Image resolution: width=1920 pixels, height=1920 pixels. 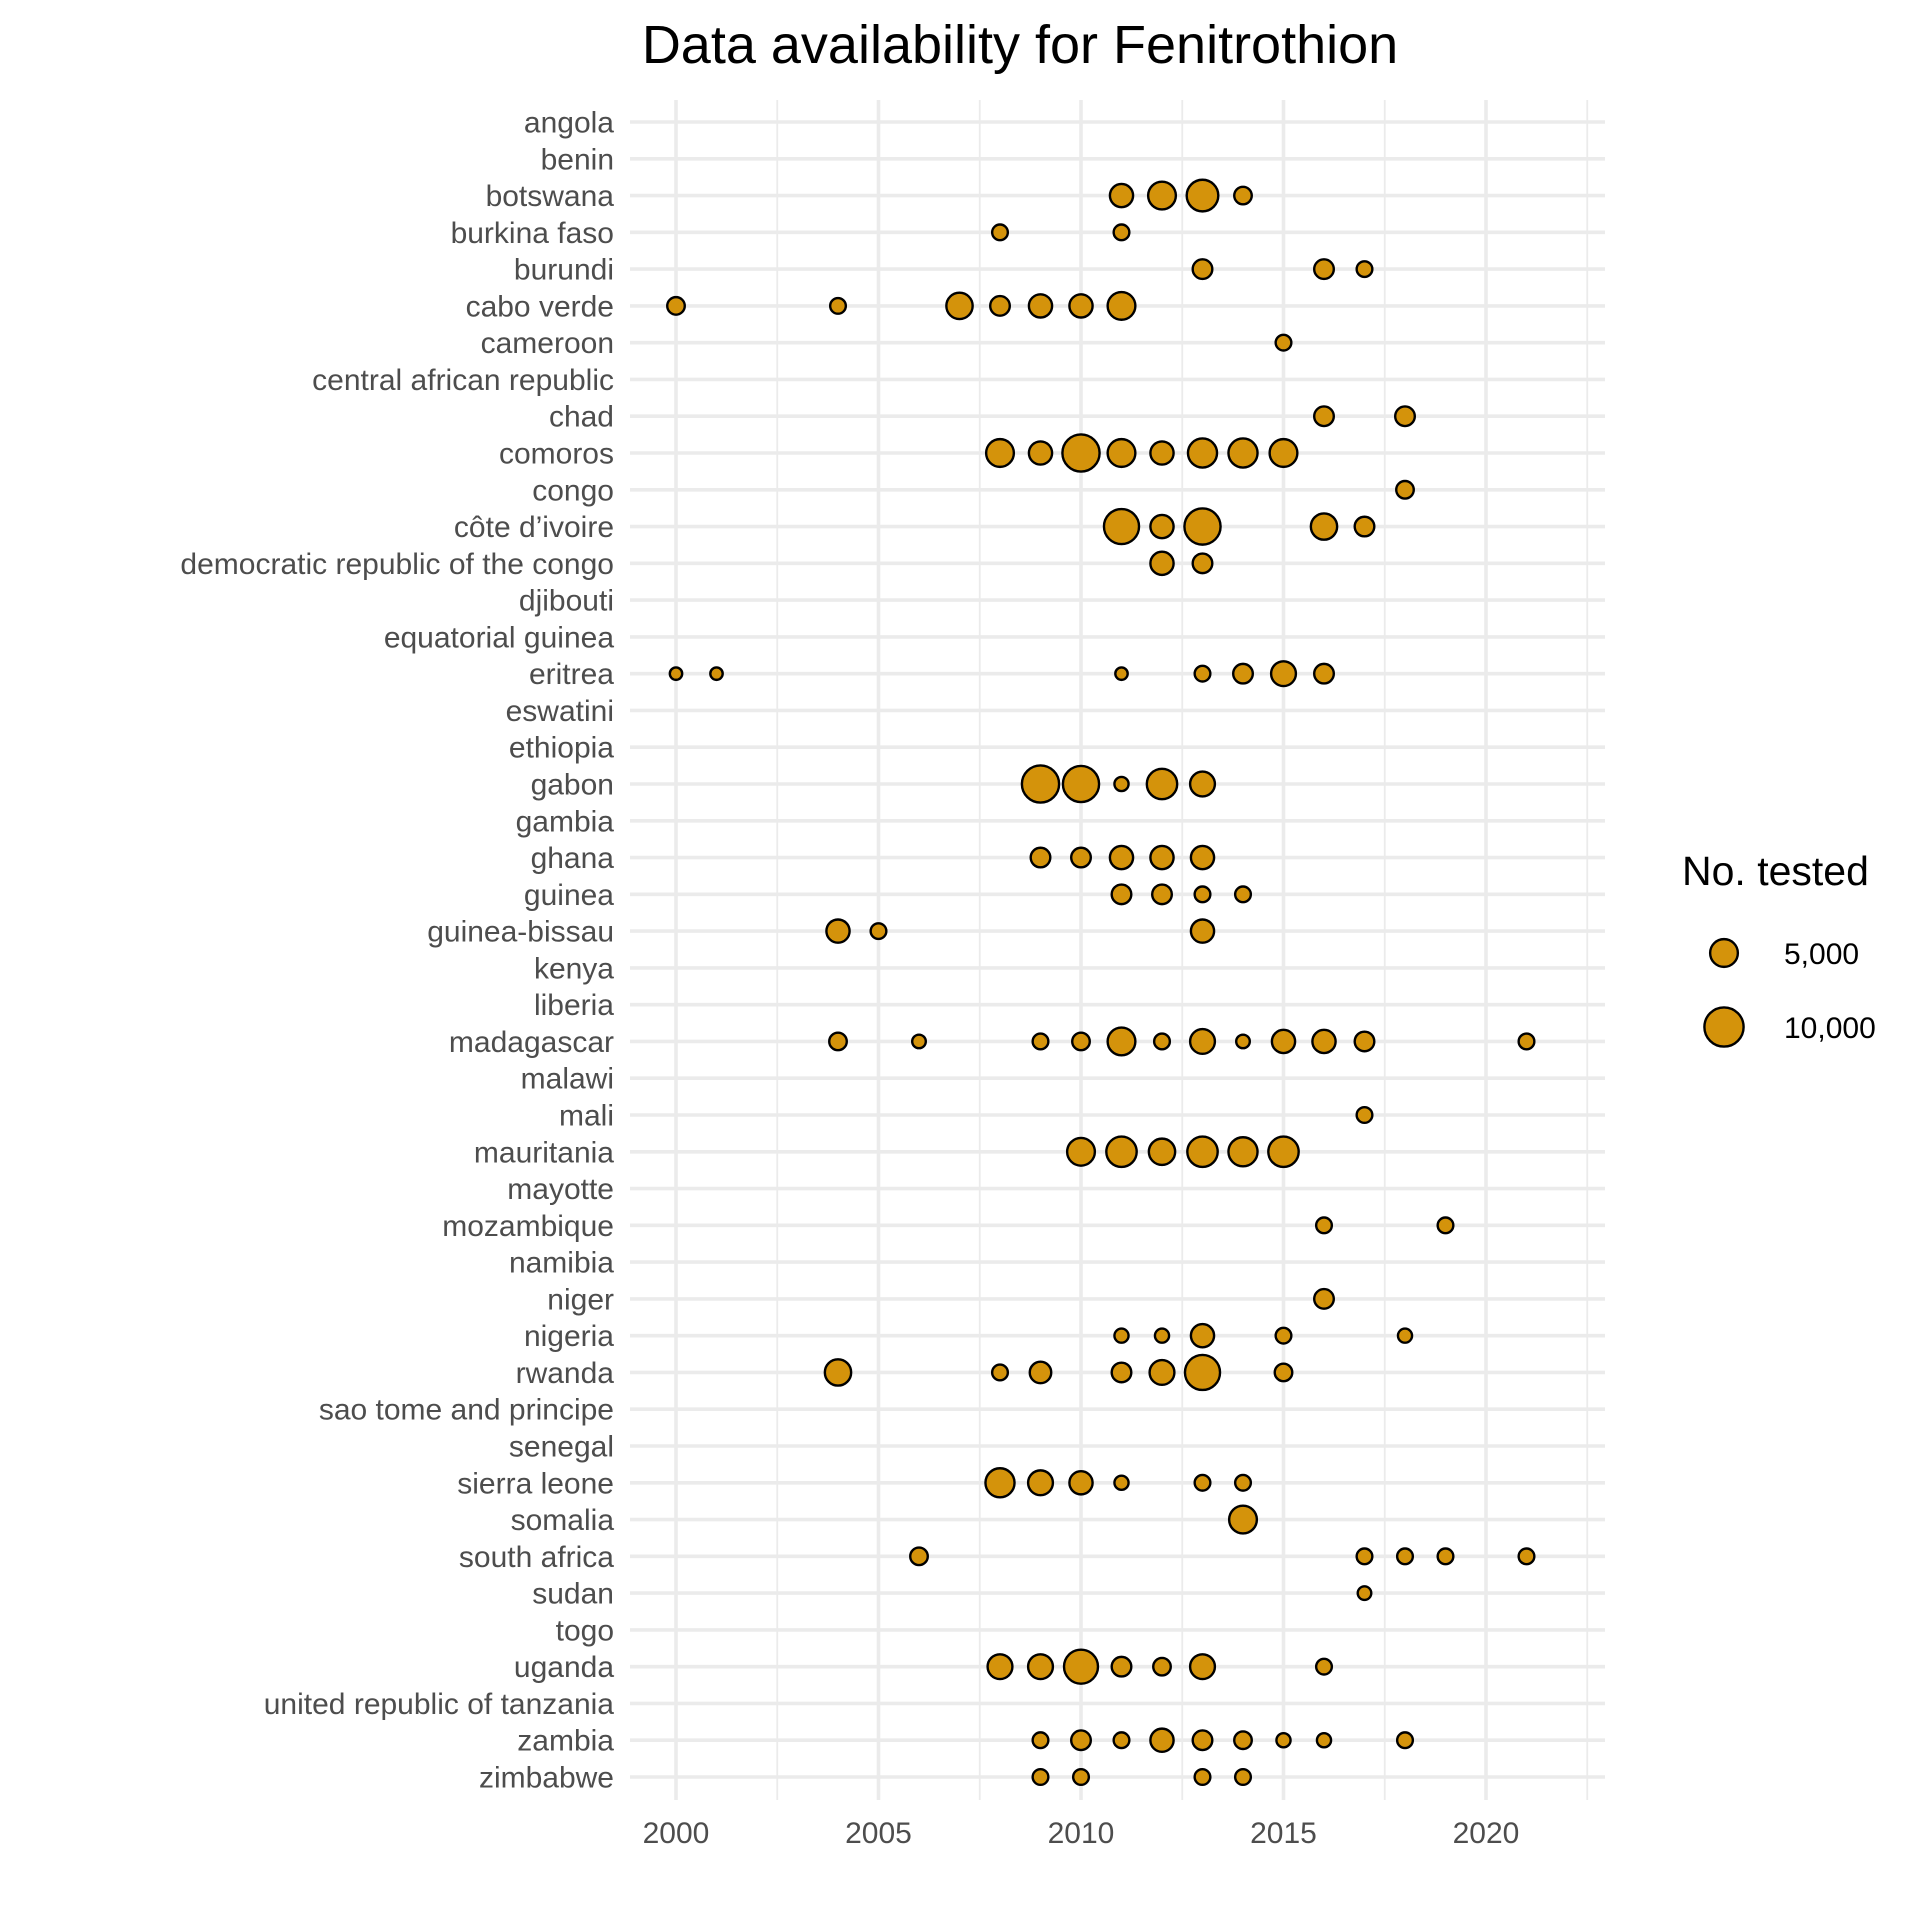 What do you see at coordinates (1243, 1777) in the screenshot?
I see `point-zimbabwe-2014` at bounding box center [1243, 1777].